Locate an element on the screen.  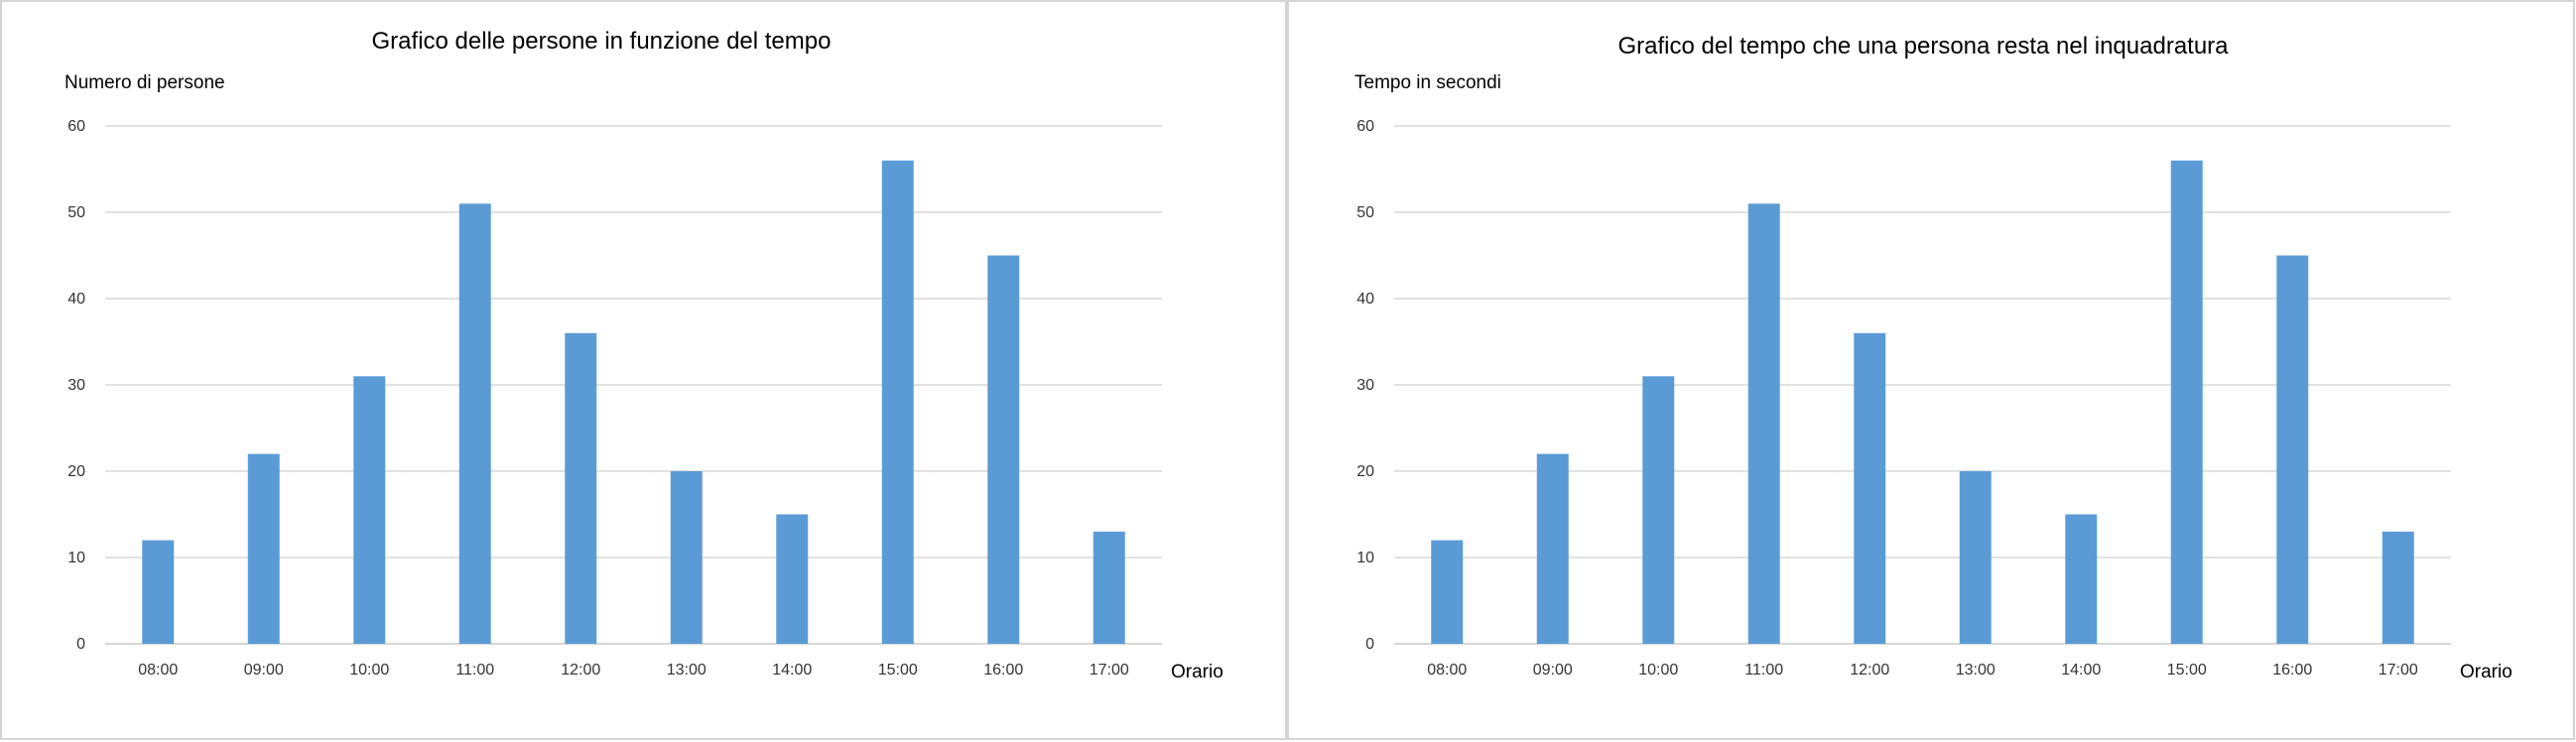
y-axis-label: Numero di persone is located at coordinates (145, 82).